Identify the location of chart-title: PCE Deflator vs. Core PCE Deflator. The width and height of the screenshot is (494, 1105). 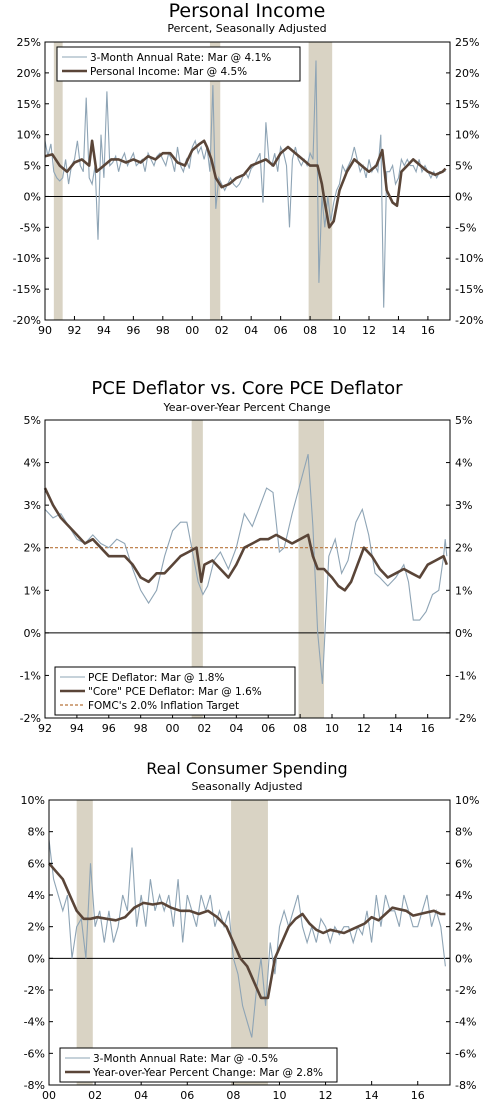
(247, 388).